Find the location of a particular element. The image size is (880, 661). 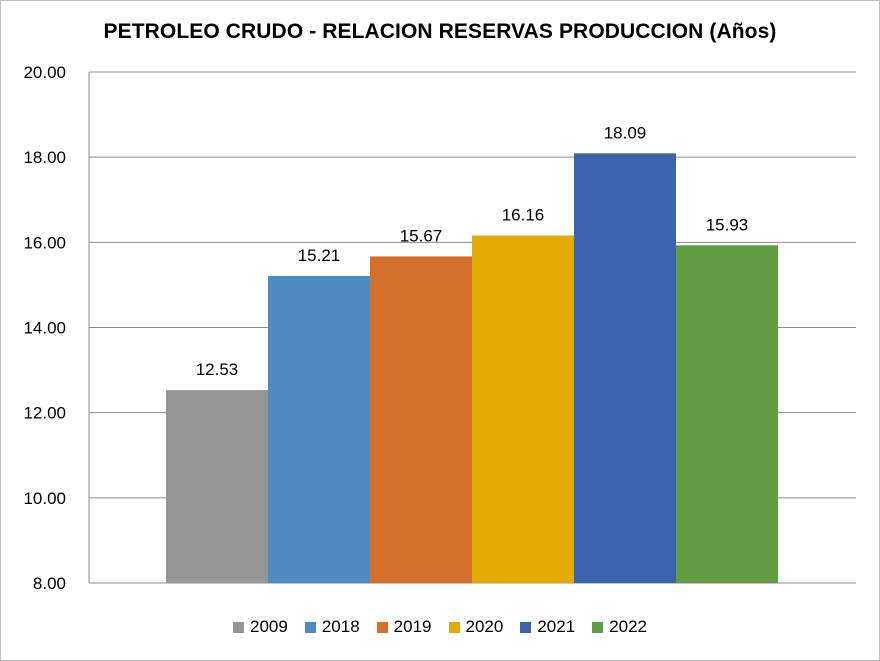

data-label-2009: 12.53 is located at coordinates (217, 369).